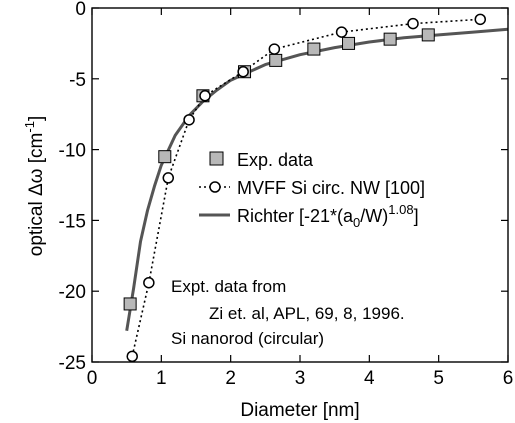 The image size is (515, 423). I want to click on legend-label-mvff: MVFF Si circ. NW [100], so click(331, 188).